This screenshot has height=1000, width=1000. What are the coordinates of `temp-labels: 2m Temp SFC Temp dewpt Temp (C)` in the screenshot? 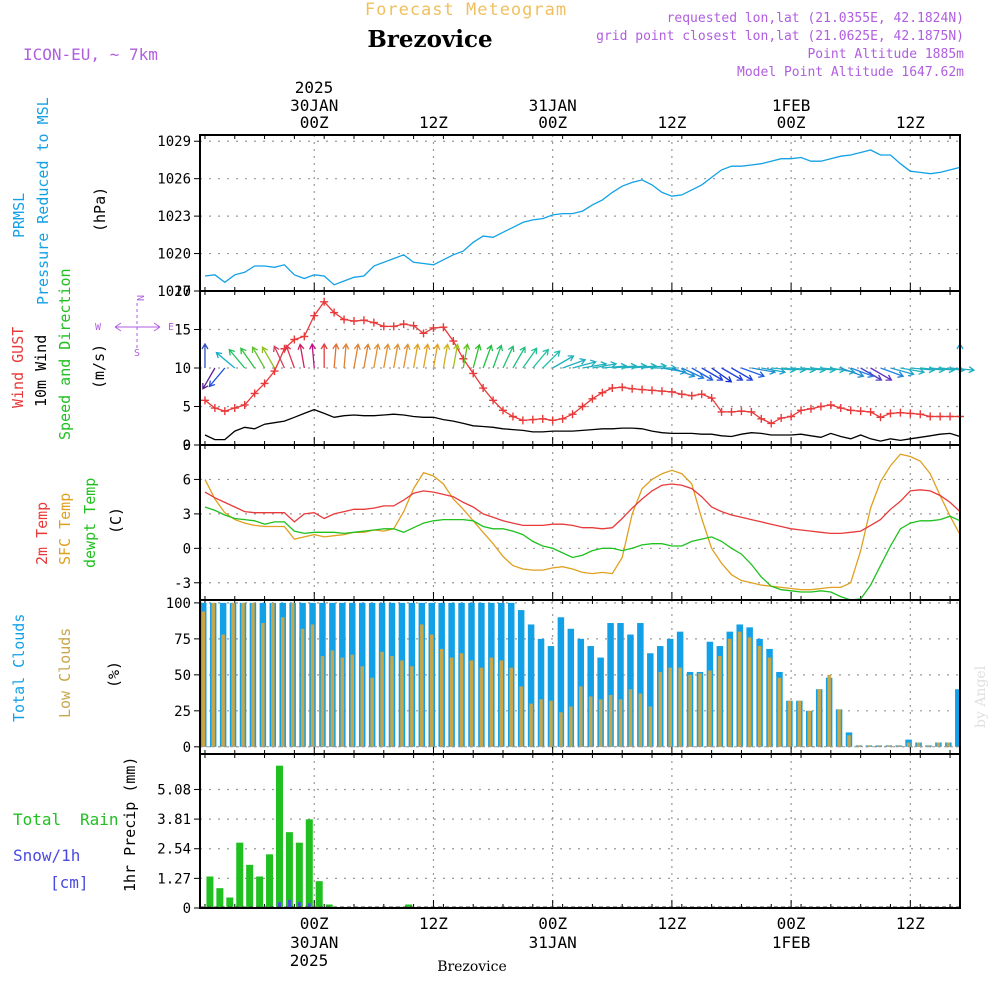 It's located at (79, 523).